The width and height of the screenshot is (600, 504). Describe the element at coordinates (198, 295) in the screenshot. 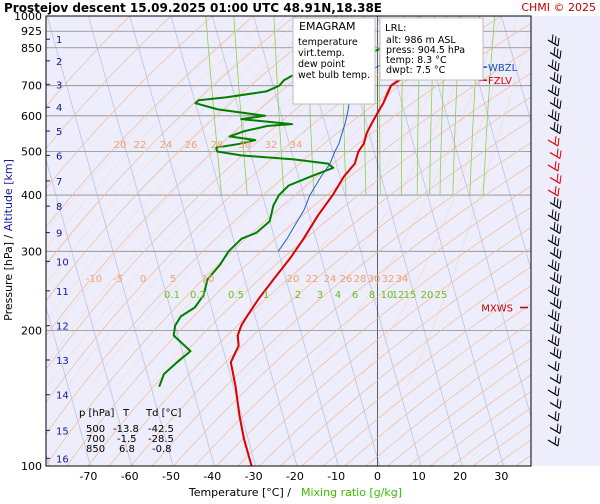

I see `mixing-ratio-label: 0.2` at that location.